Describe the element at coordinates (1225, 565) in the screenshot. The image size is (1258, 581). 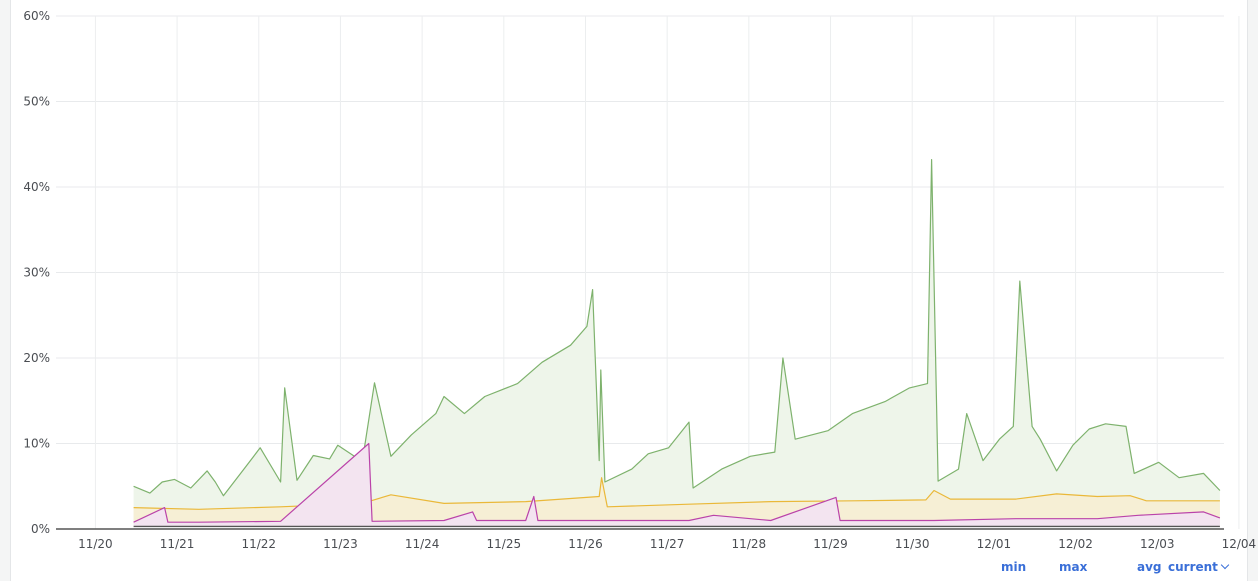
I see `chevron-down-icon` at that location.